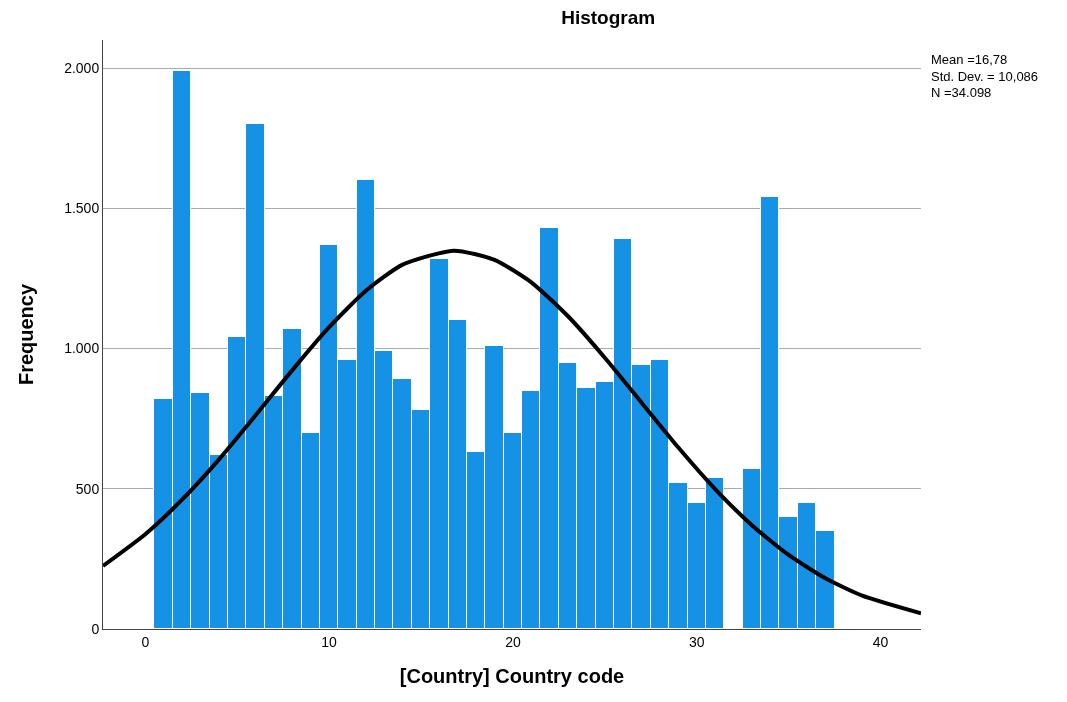 The width and height of the screenshot is (1067, 702). What do you see at coordinates (985, 76) in the screenshot?
I see `text: Std. Dev. = 10,086` at bounding box center [985, 76].